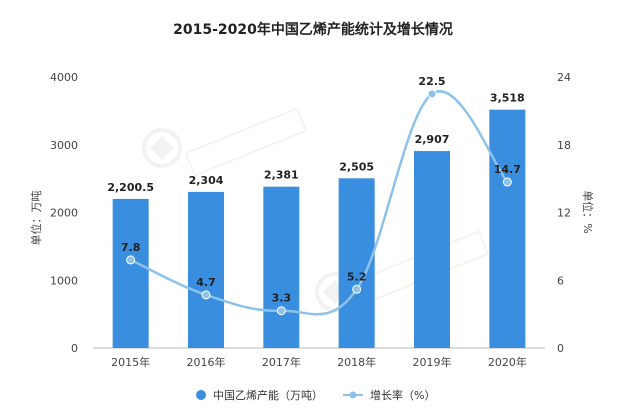 This screenshot has width=627, height=417. What do you see at coordinates (507, 362) in the screenshot?
I see `x-tick-label: 2020年` at bounding box center [507, 362].